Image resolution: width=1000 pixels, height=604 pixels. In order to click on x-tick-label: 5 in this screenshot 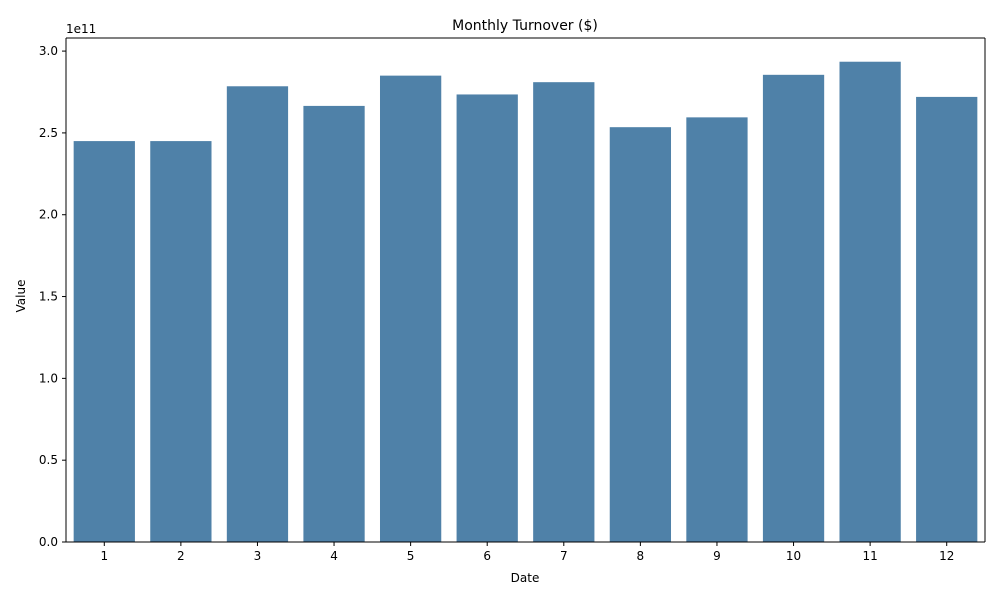, I will do `click(411, 556)`.